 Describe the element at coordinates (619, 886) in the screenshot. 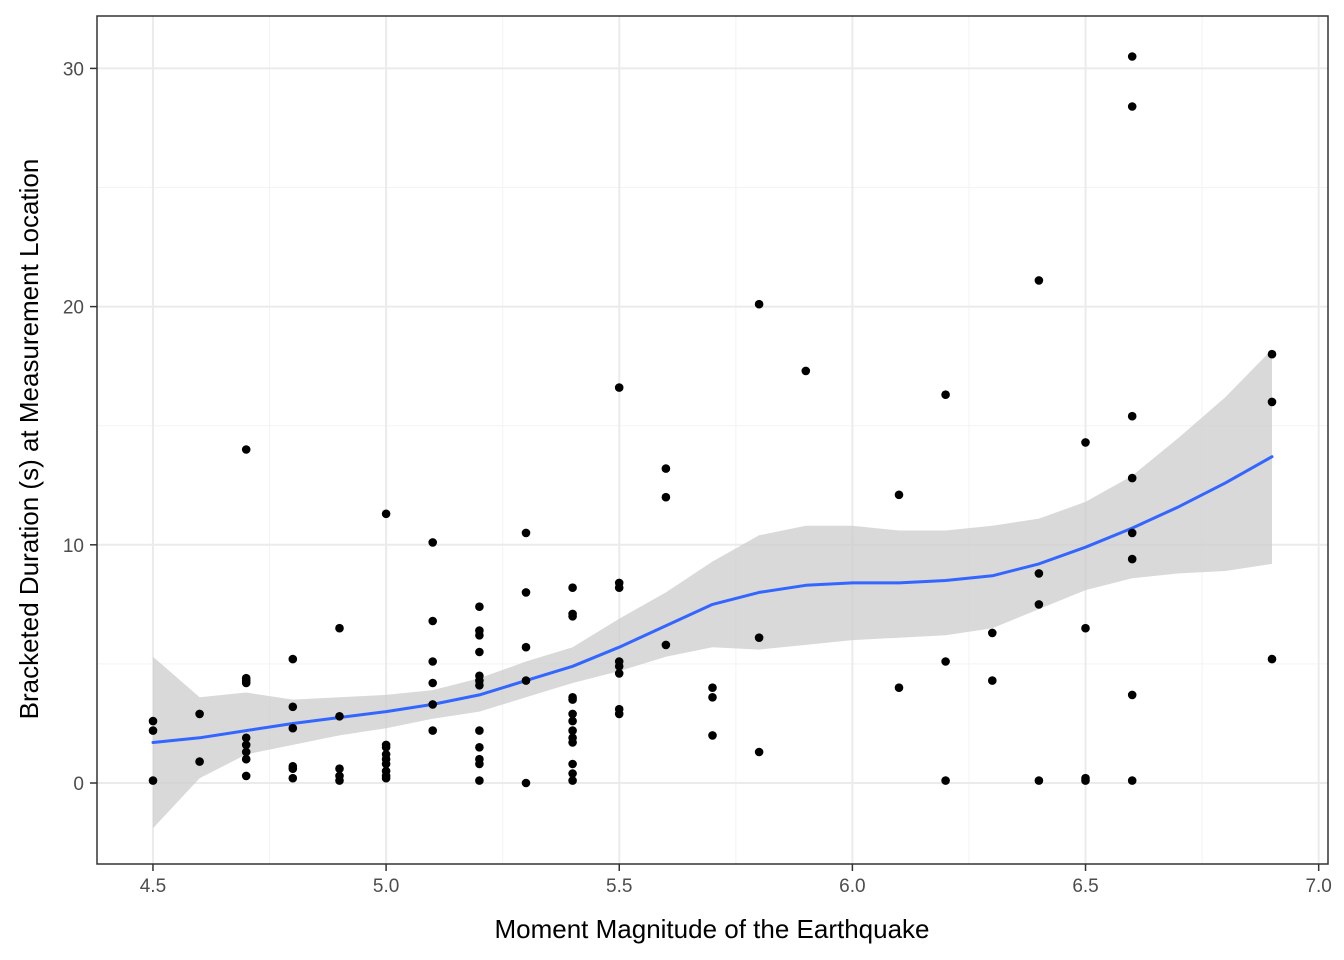

I see `x-tick-label: 5.5` at that location.